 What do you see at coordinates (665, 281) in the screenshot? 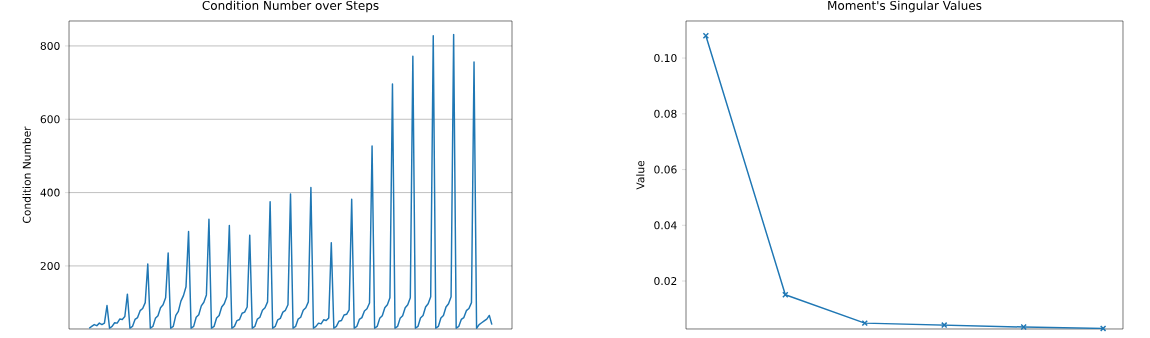
I see `y-tick-label: 0.02` at bounding box center [665, 281].